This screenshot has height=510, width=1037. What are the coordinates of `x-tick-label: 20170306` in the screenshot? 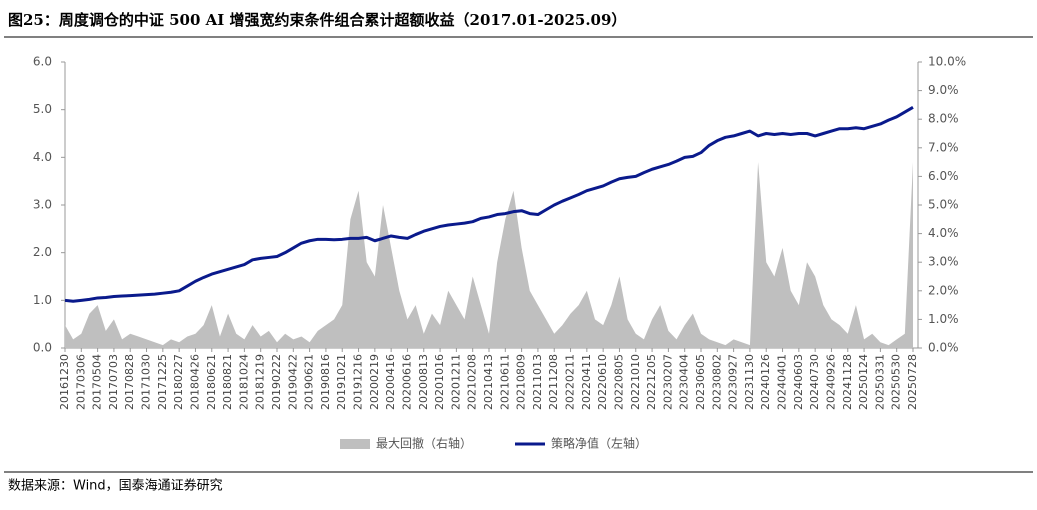 It's located at (80, 382).